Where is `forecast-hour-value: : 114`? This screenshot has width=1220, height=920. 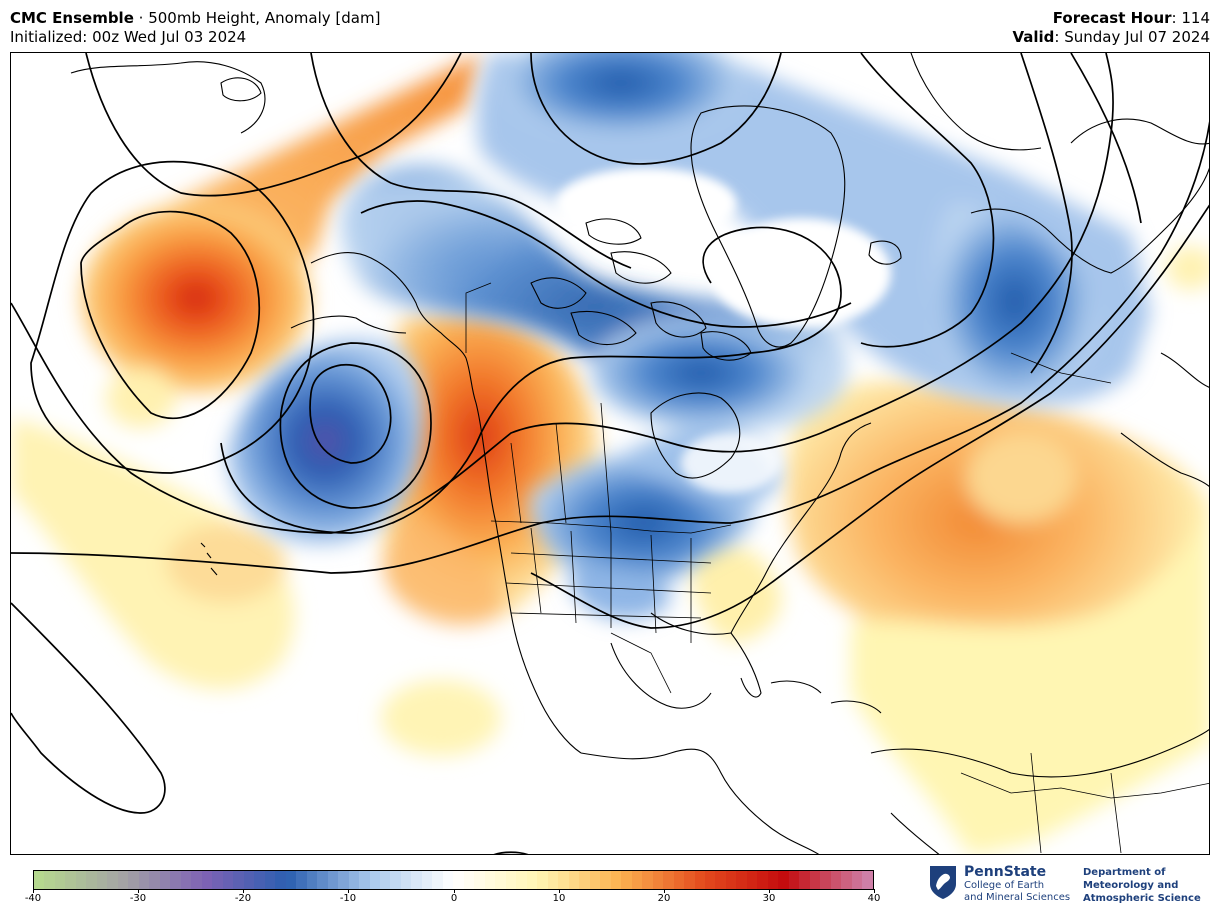
forecast-hour-value: : 114 is located at coordinates (1190, 18).